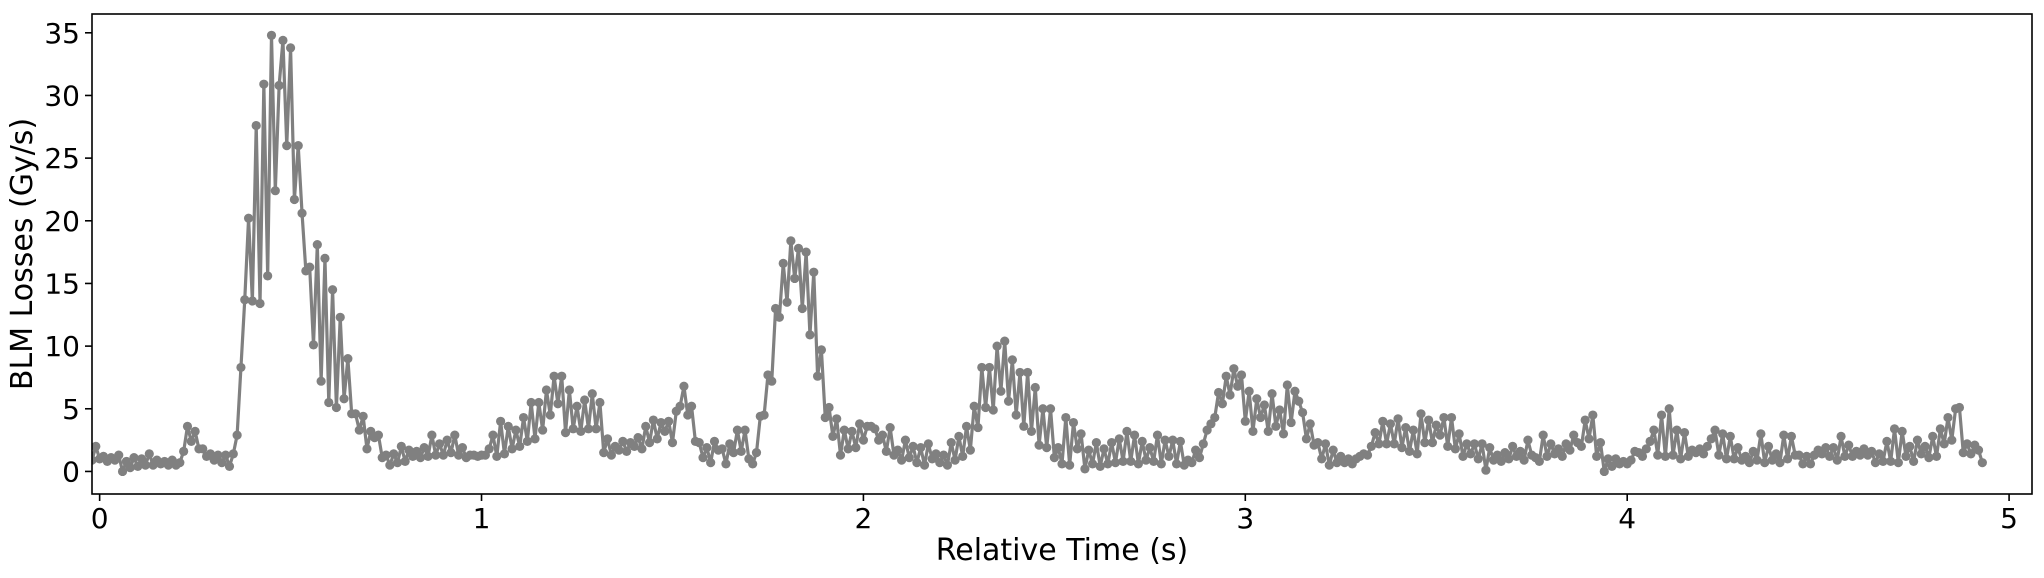  Describe the element at coordinates (1627, 518) in the screenshot. I see `x-tick-label: 4` at that location.